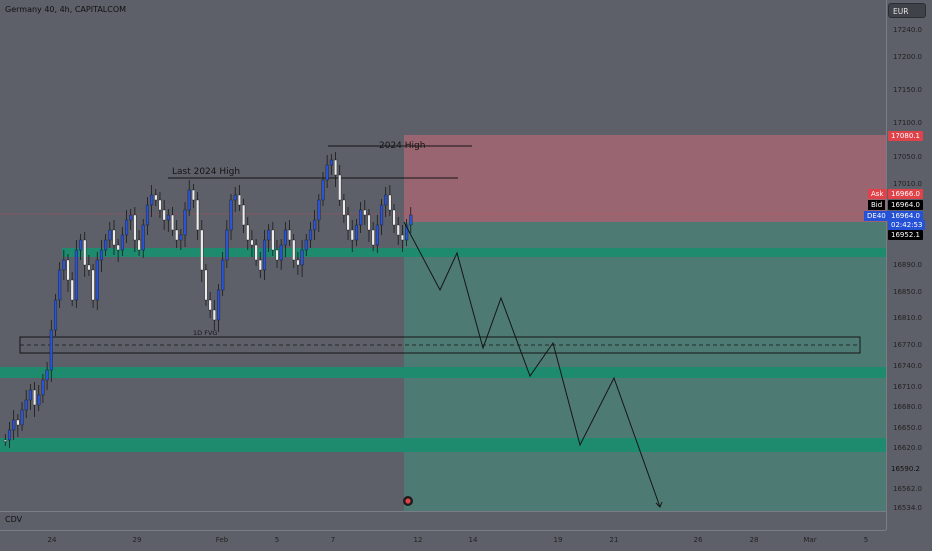 Image resolution: width=932 pixels, height=551 pixels. I want to click on time-axis, so click(443, 540).